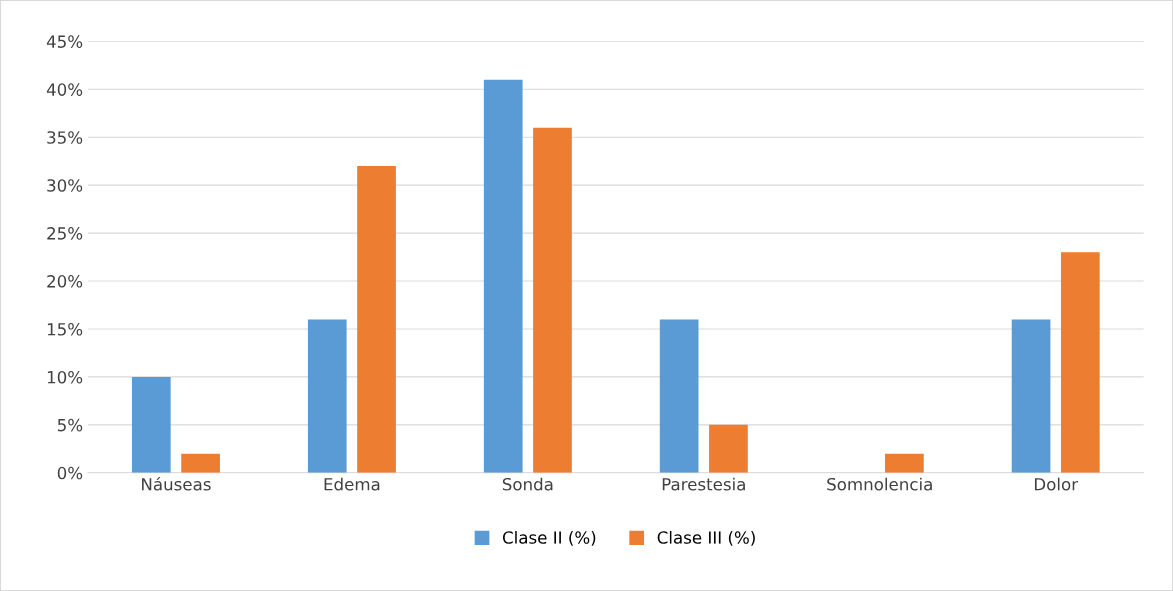 This screenshot has width=1173, height=591. Describe the element at coordinates (65, 233) in the screenshot. I see `y-tick-label: 25%` at that location.